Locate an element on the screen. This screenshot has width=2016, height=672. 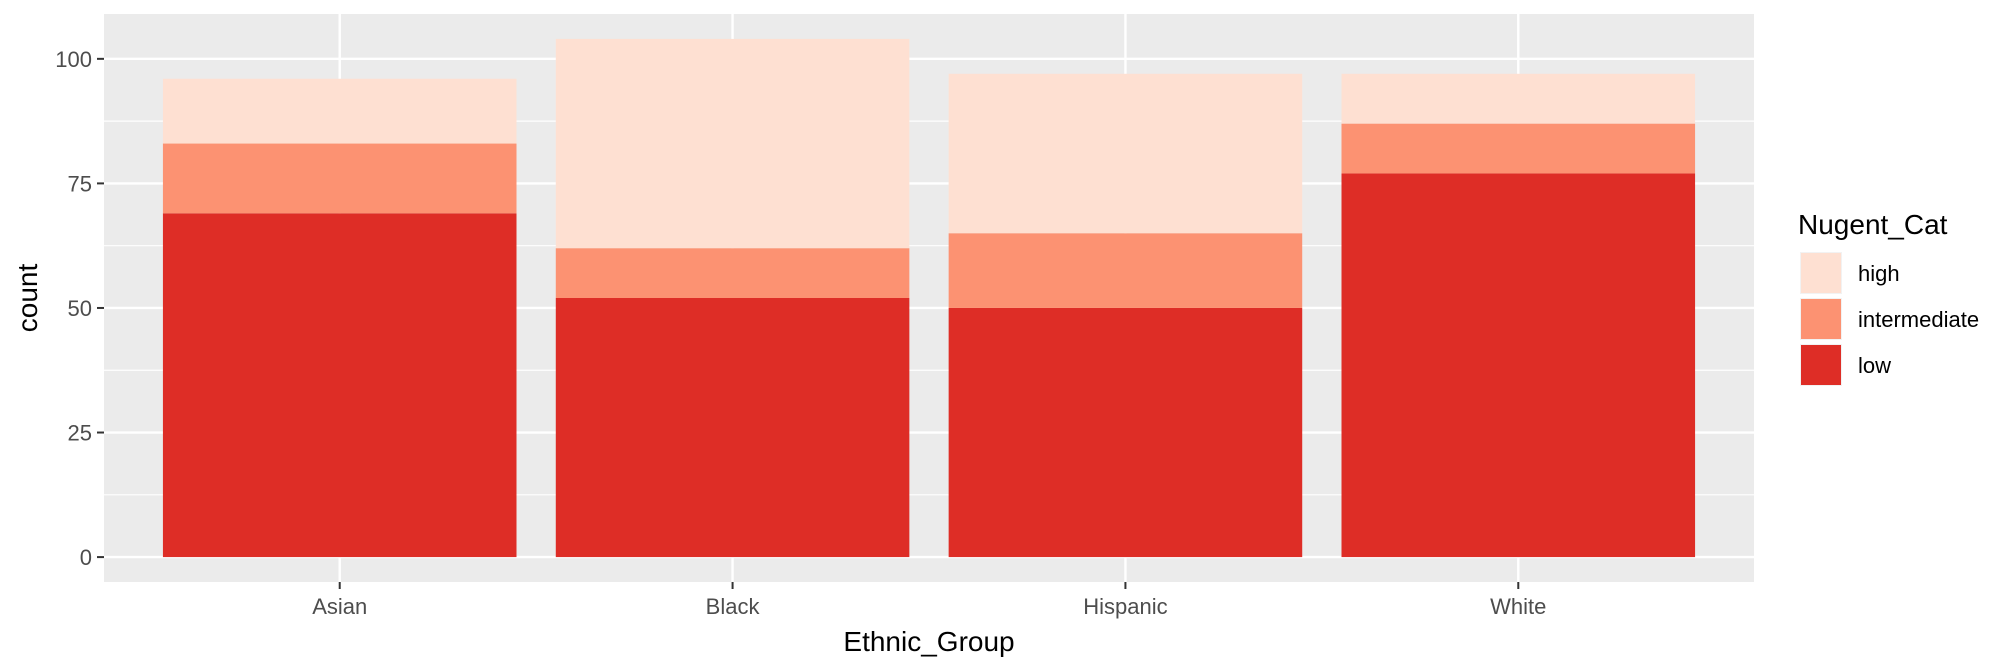
bar-asian-low is located at coordinates (339, 385).